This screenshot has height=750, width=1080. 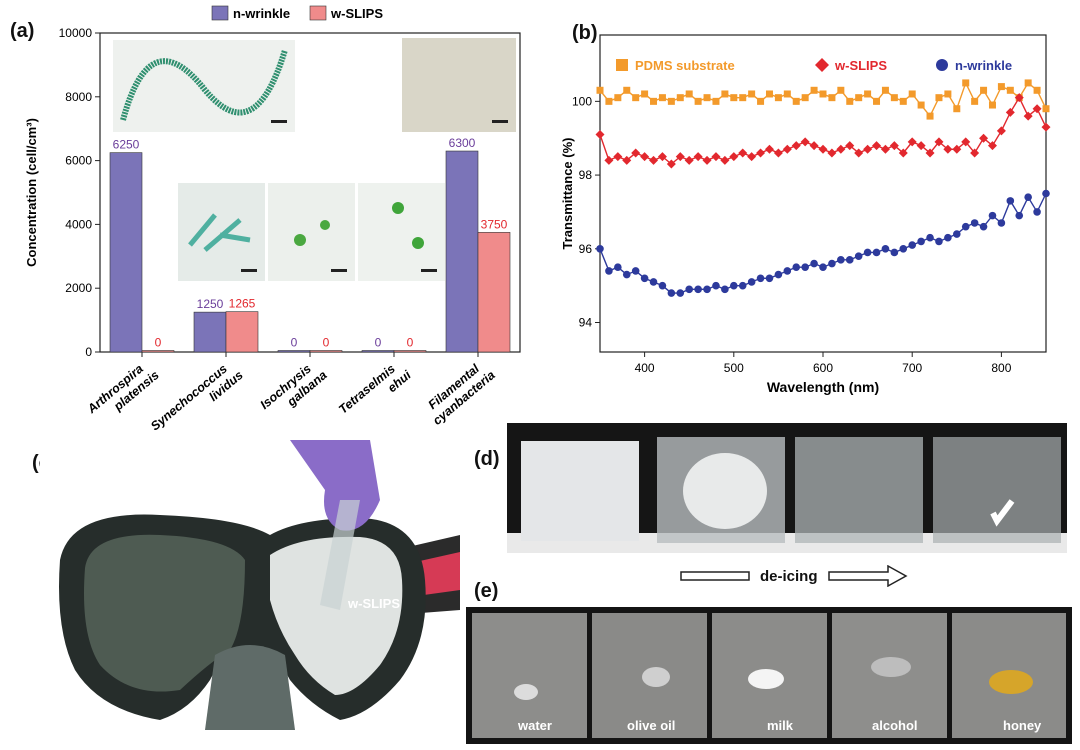 What do you see at coordinates (78, 224) in the screenshot?
I see `y-tick-label: 4000` at bounding box center [78, 224].